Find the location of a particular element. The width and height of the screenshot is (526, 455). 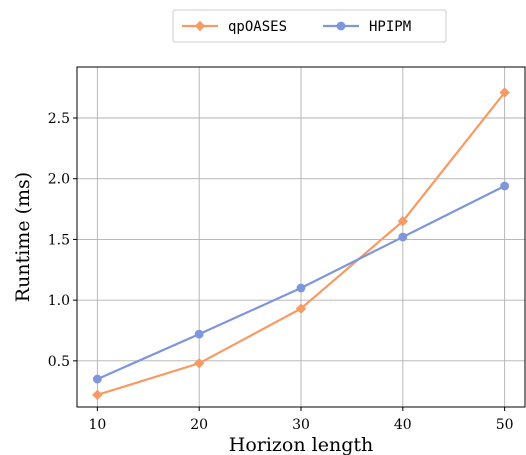

qpoases-legend-marker is located at coordinates (200, 26).